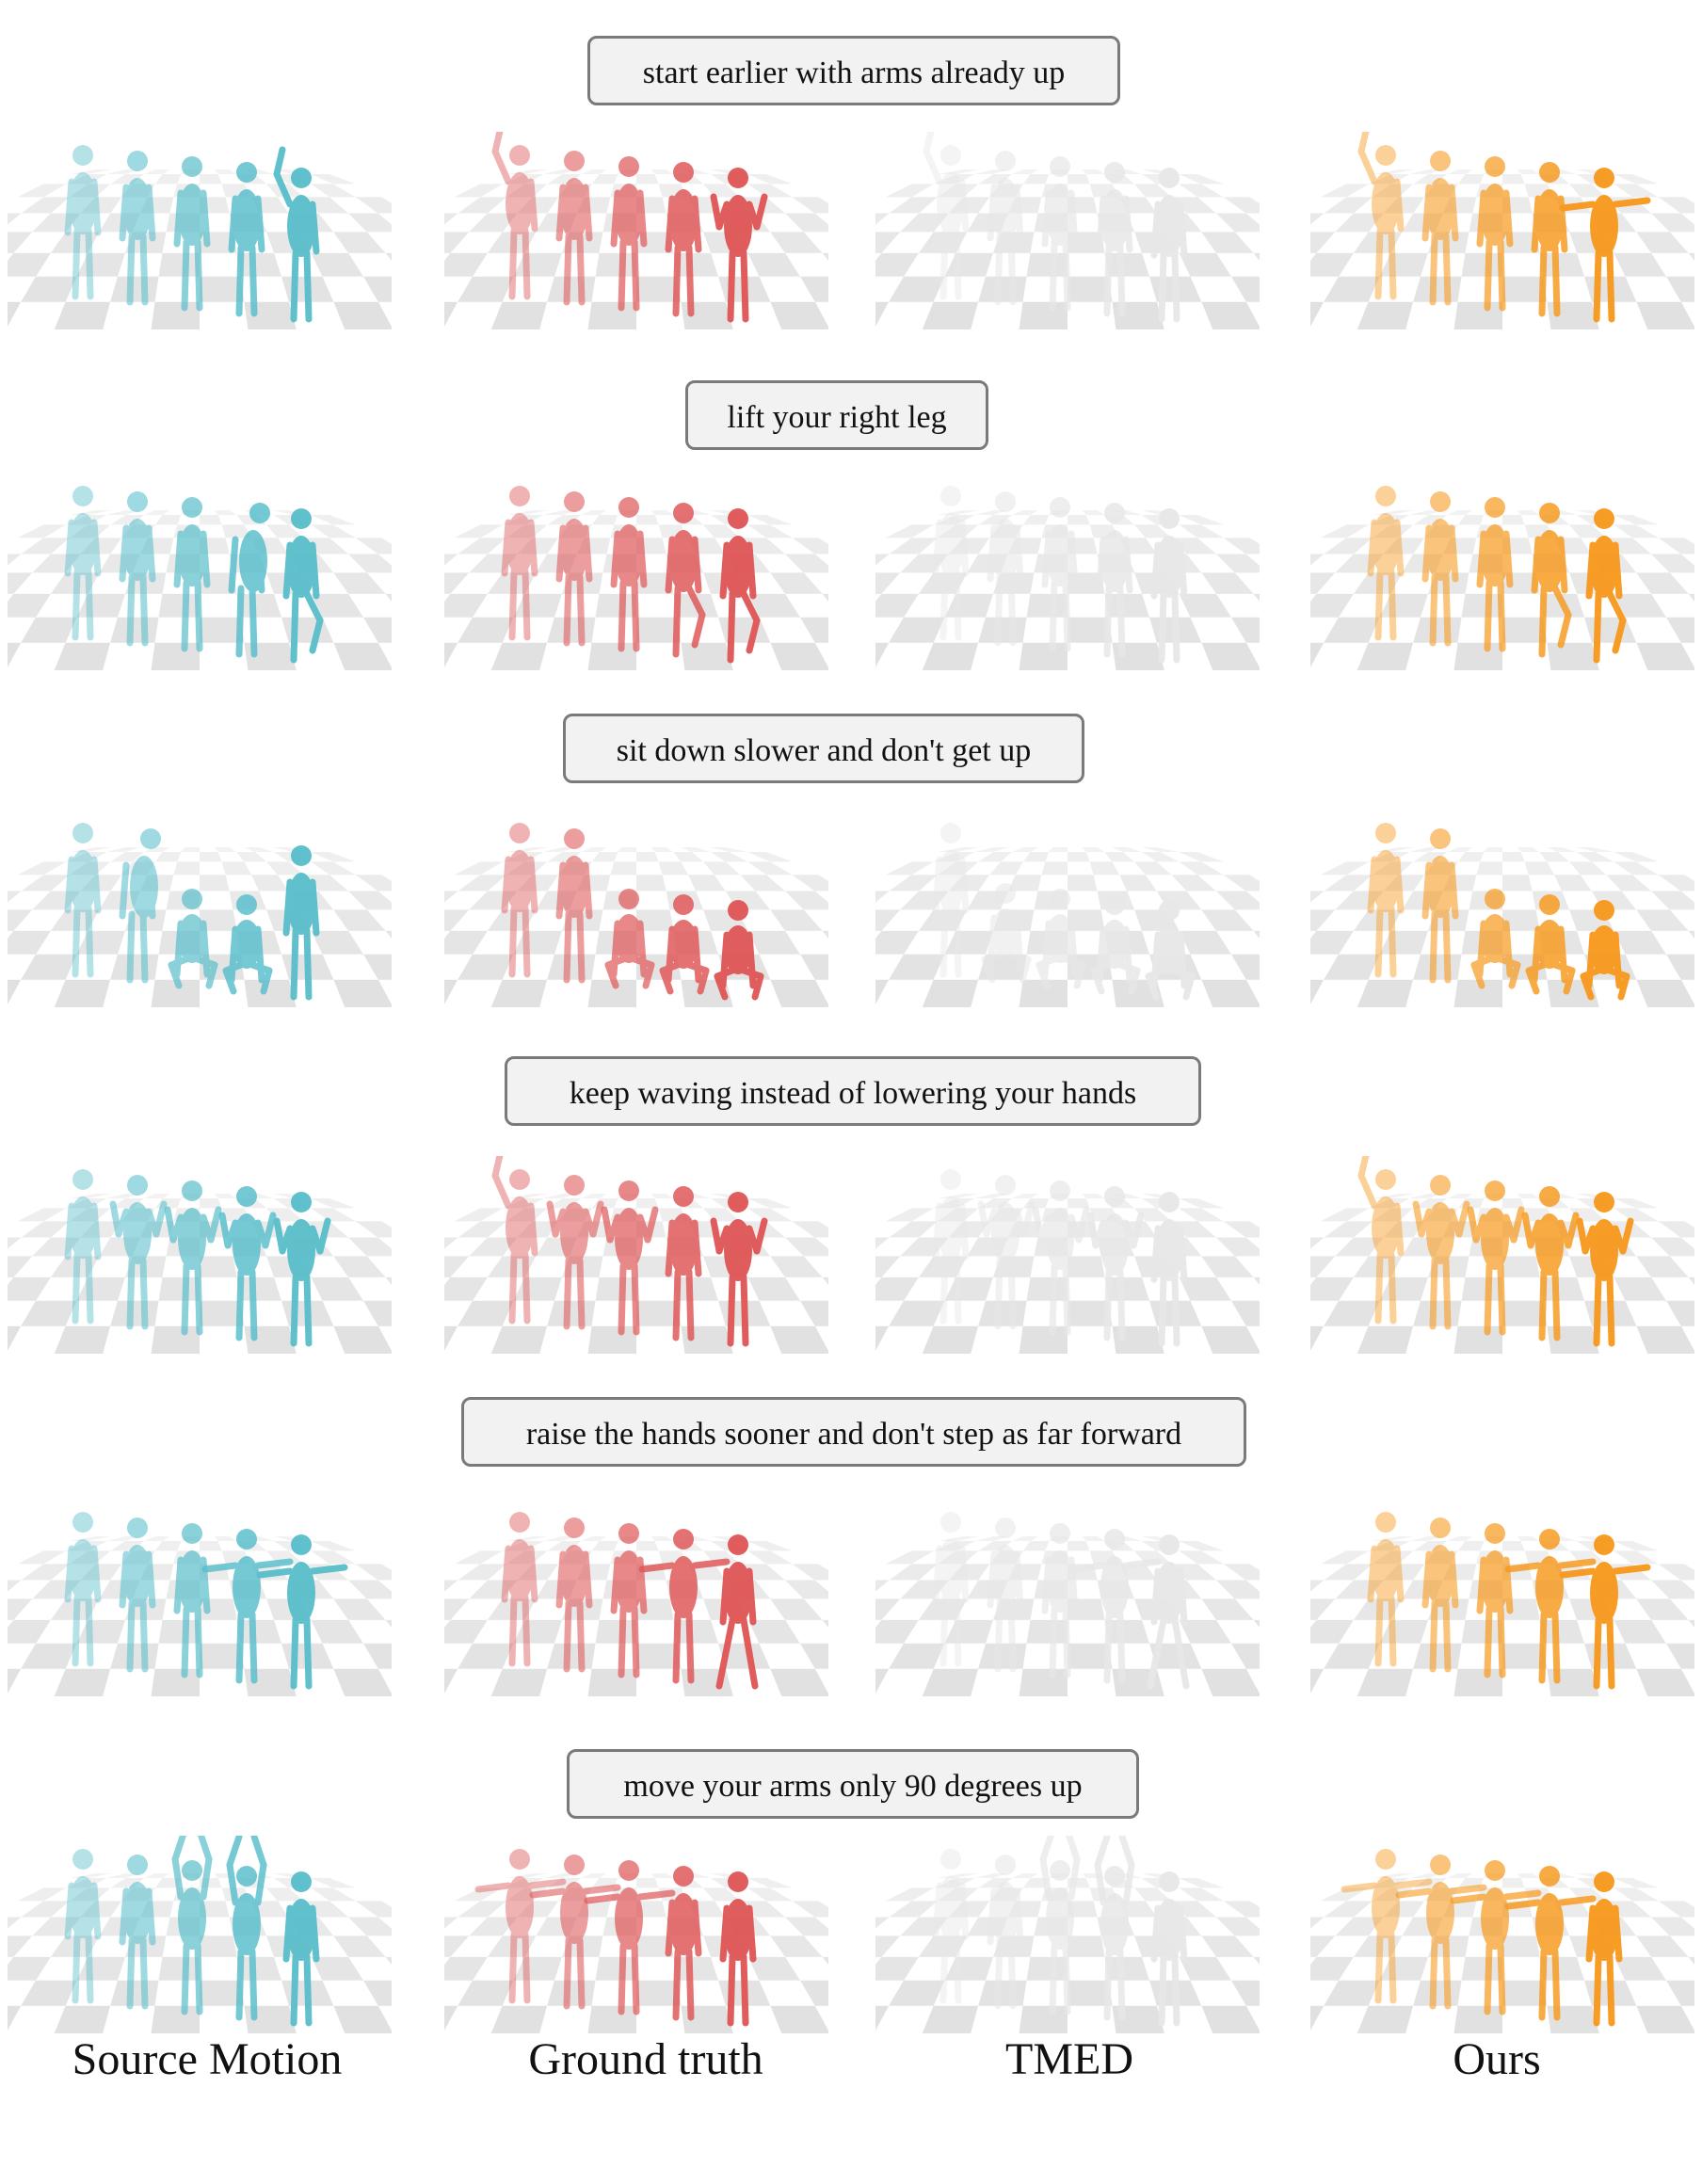 Image resolution: width=1702 pixels, height=2184 pixels. I want to click on panel-row1-ours, so click(1502, 230).